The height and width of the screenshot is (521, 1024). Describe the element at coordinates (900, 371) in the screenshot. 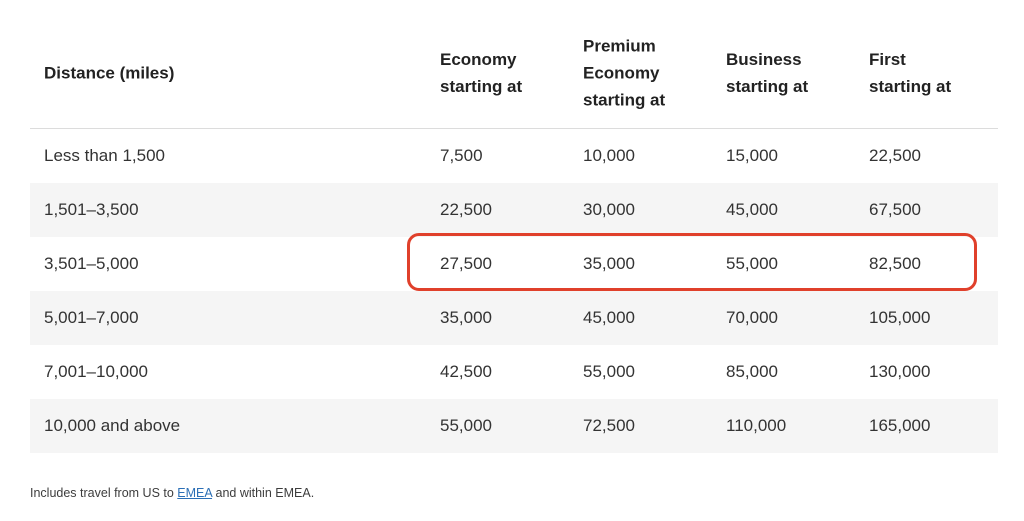

I see `first-cell: 130,000` at that location.